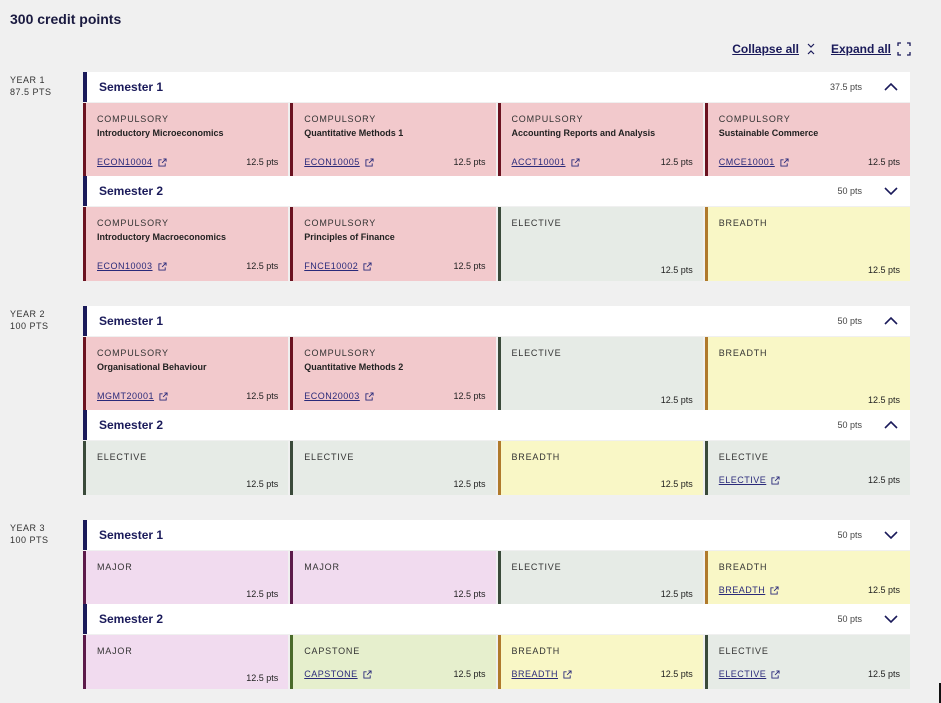 This screenshot has width=941, height=703. What do you see at coordinates (29, 540) in the screenshot?
I see `year-points: 100 PTS` at bounding box center [29, 540].